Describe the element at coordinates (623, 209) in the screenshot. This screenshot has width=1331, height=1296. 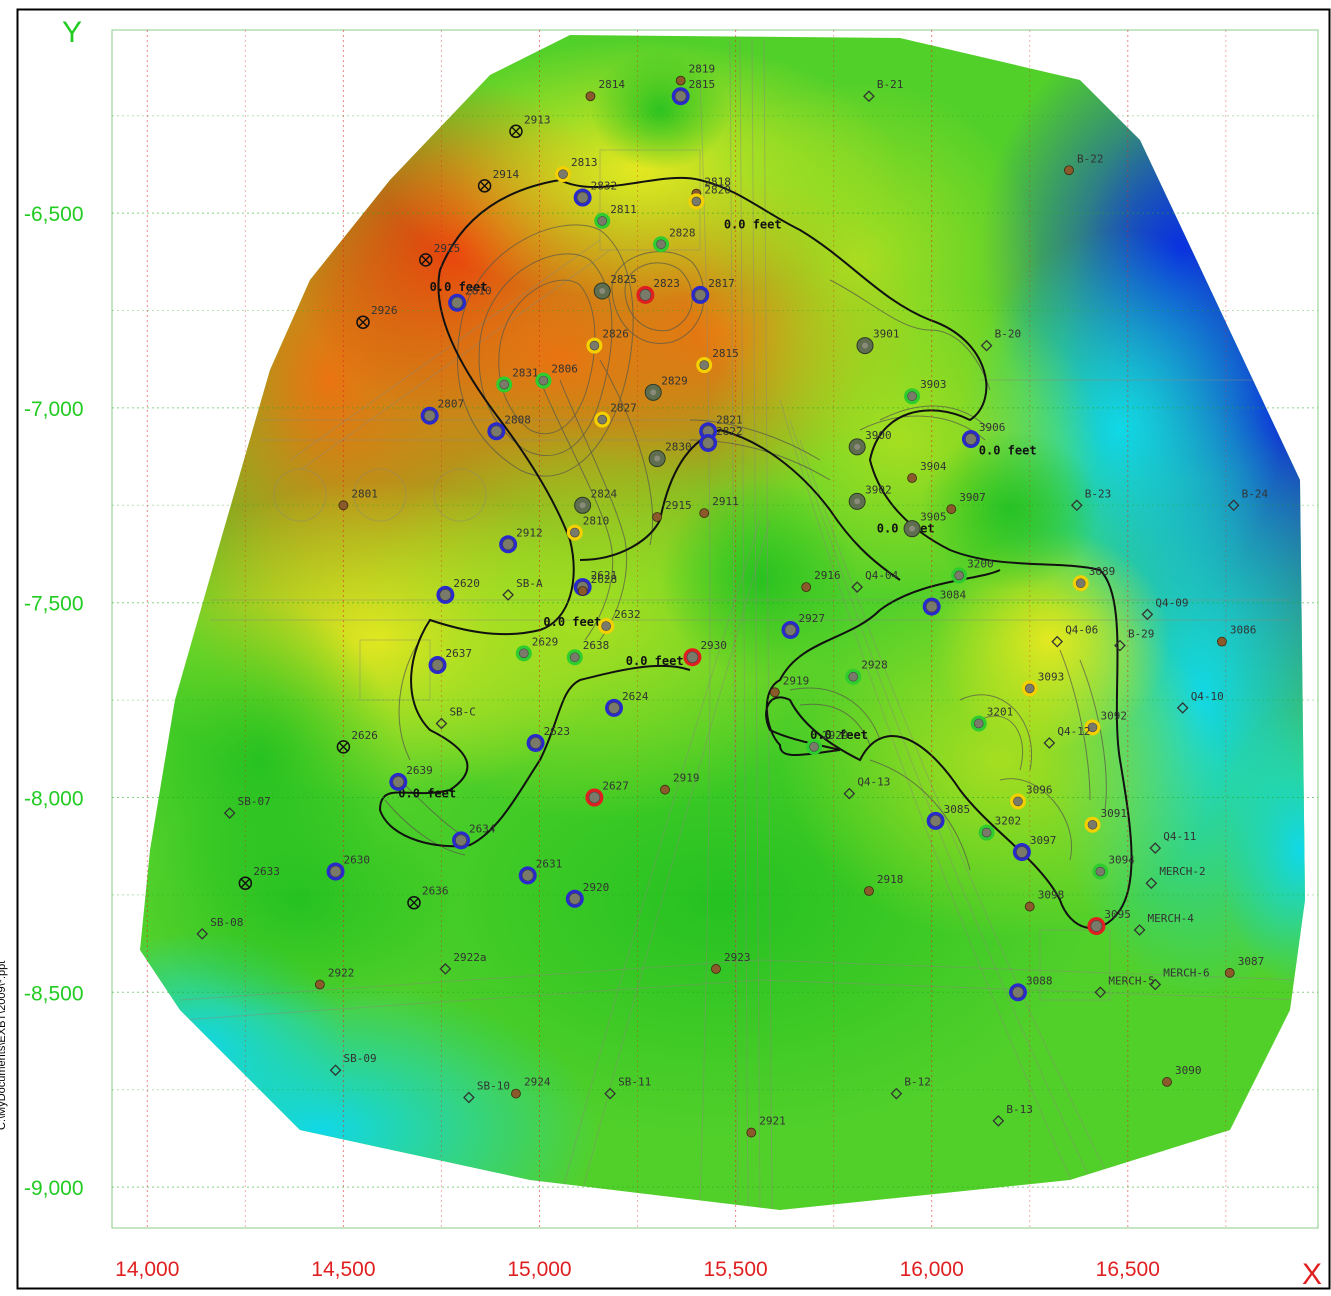
I see `well-label: 2811` at that location.